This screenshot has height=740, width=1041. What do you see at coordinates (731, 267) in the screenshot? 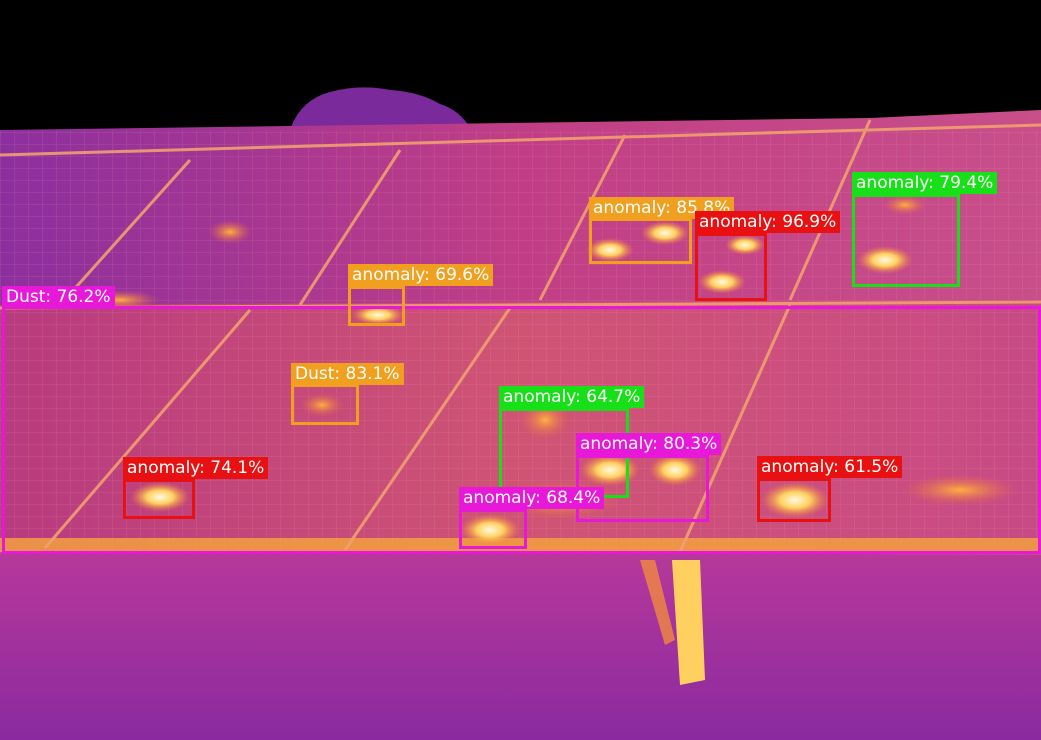
I see `det-anomaly-969-box` at bounding box center [731, 267].